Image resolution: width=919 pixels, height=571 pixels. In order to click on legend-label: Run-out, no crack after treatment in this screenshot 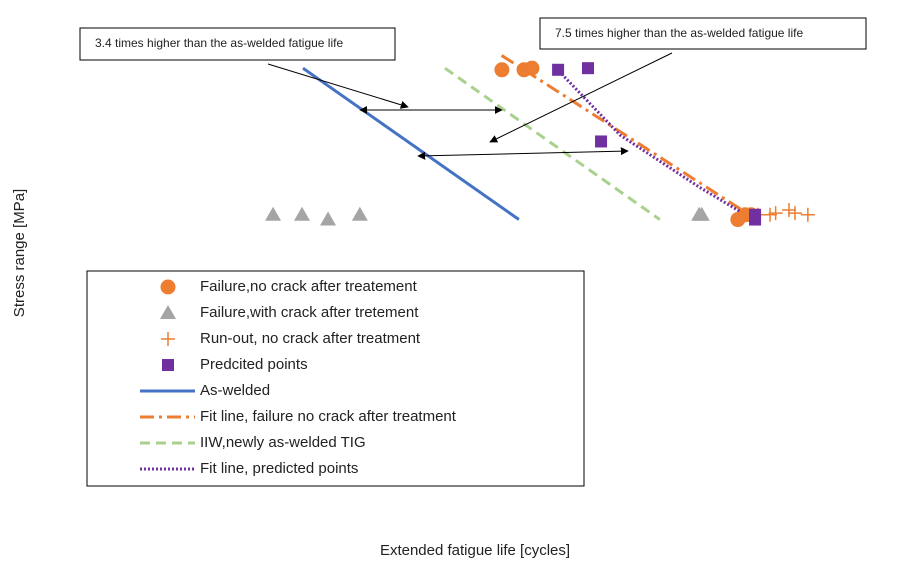, I will do `click(310, 338)`.